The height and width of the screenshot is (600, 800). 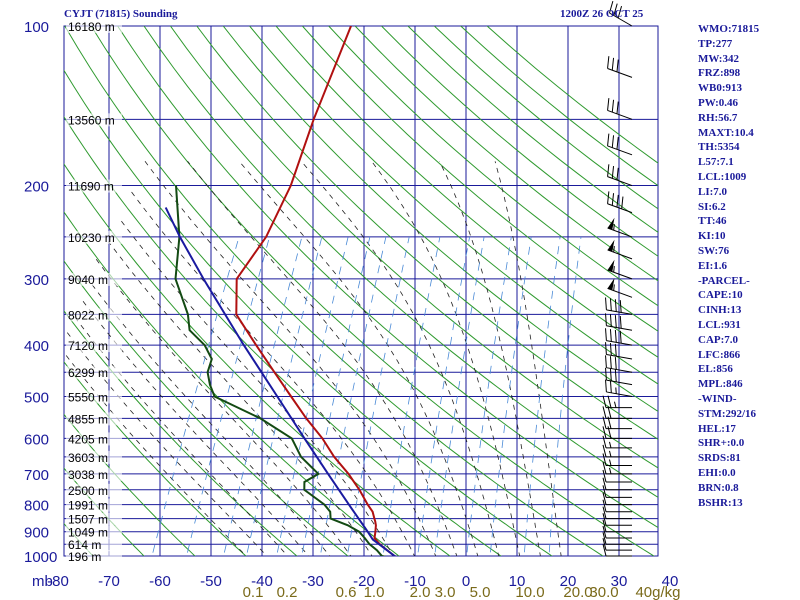 What do you see at coordinates (529, 592) in the screenshot?
I see `mixing-ratio-label: 10.0` at bounding box center [529, 592].